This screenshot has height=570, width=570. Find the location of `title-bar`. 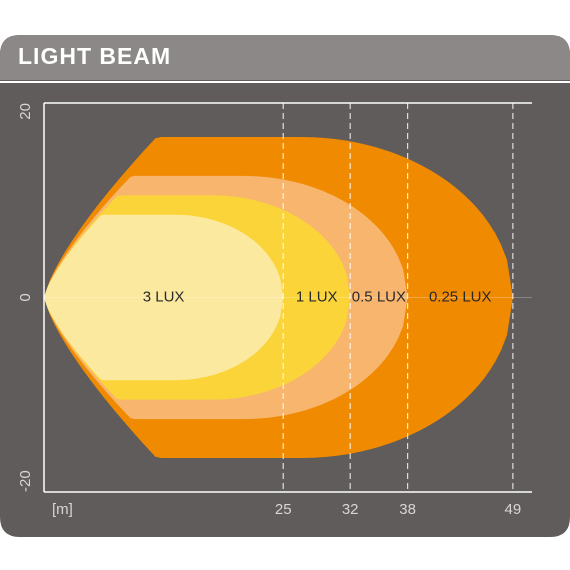

title-bar is located at coordinates (285, 57).